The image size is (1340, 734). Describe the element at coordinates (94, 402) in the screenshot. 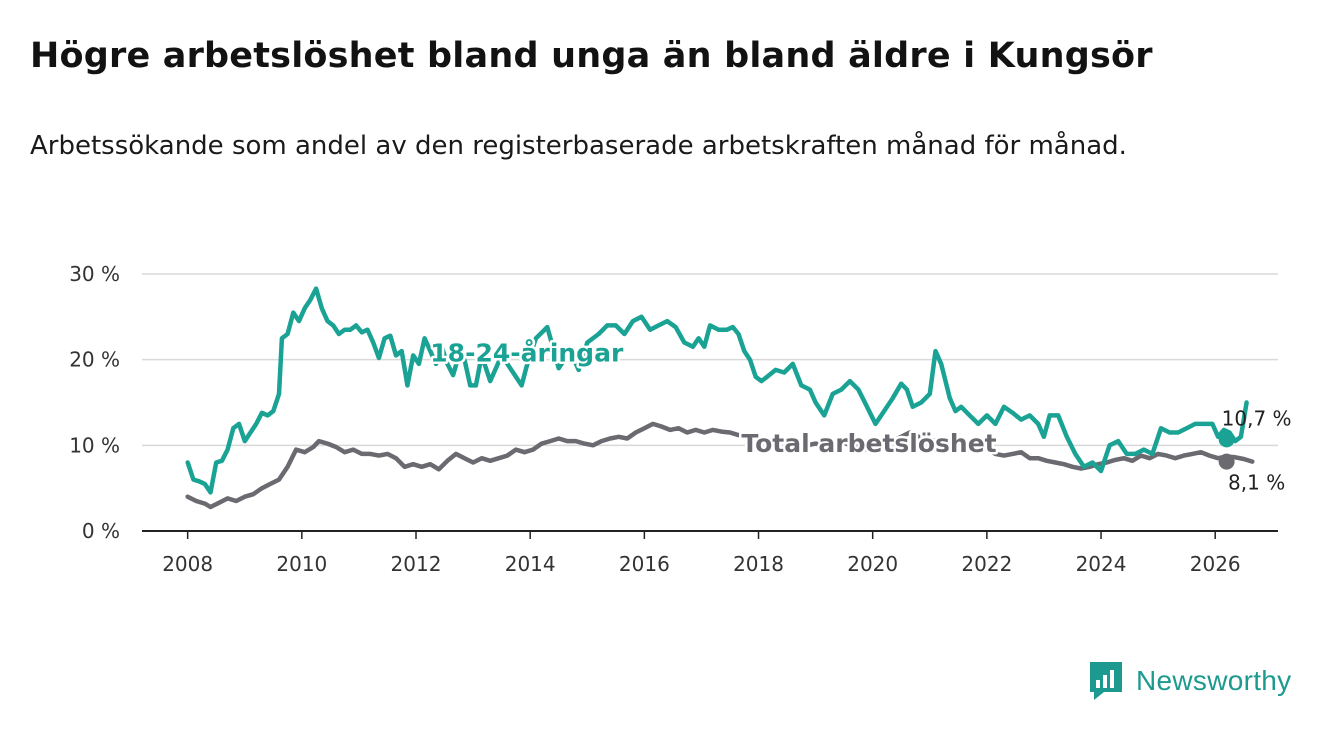

I see `y-axis: 0 % 10 % 20 % 30 %` at that location.